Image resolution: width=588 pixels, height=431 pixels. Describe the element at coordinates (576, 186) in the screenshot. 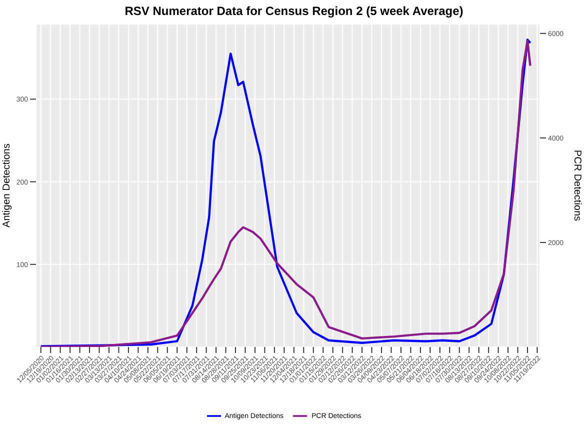

I see `y2-axis-title: PCR Detections` at that location.